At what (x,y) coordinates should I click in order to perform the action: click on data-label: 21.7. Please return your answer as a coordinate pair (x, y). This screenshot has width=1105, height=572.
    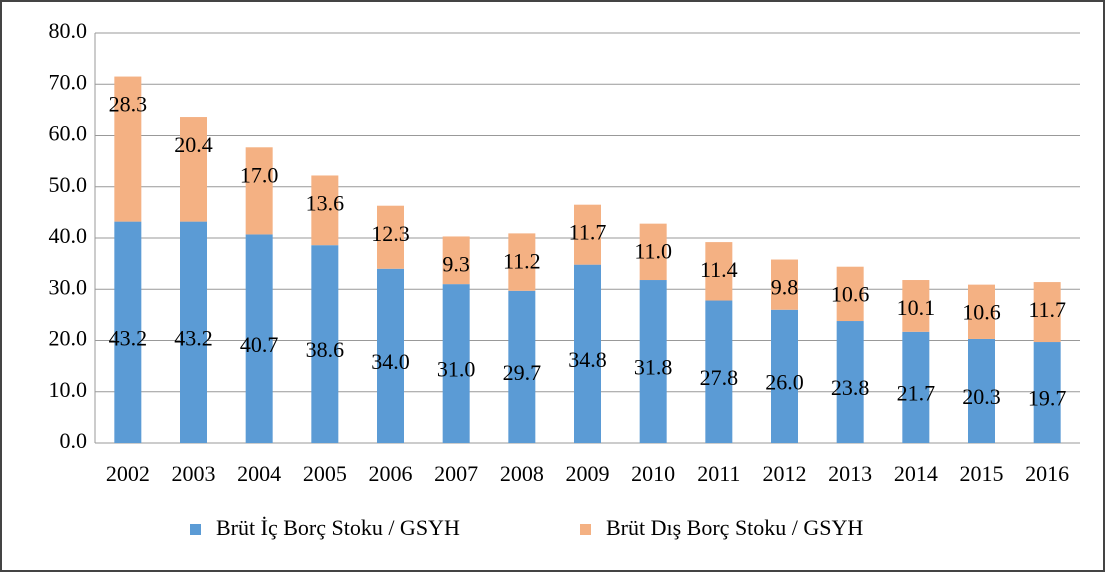
    Looking at the image, I should click on (916, 392).